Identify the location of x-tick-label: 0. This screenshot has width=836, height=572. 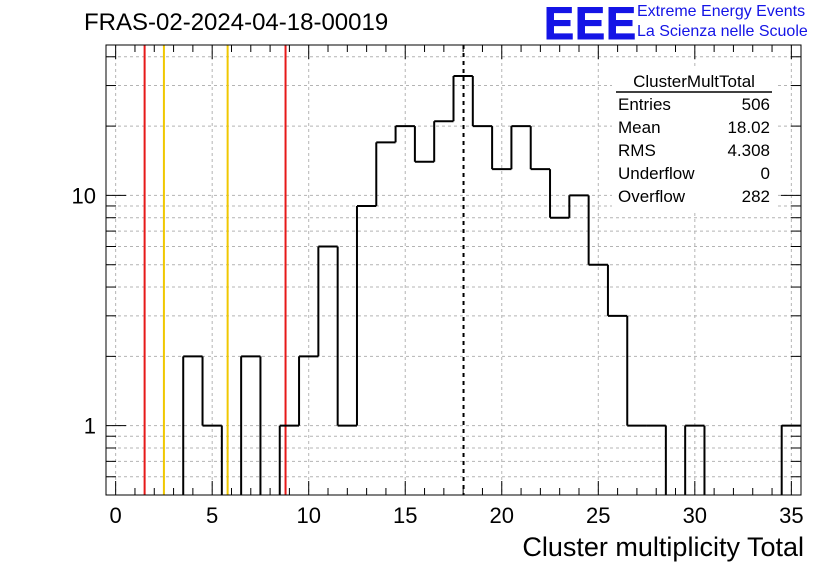
(116, 515).